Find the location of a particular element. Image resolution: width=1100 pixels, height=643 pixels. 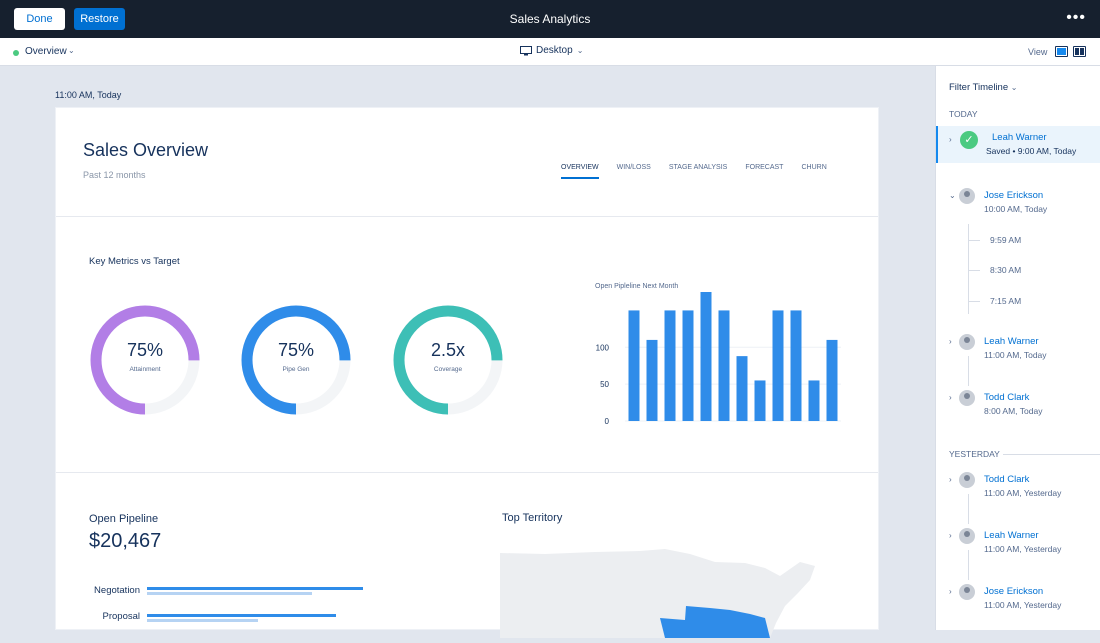

timeline-item: › ✓ Leah Warner Saved • 9:00 AM, Today is located at coordinates (1018, 144).